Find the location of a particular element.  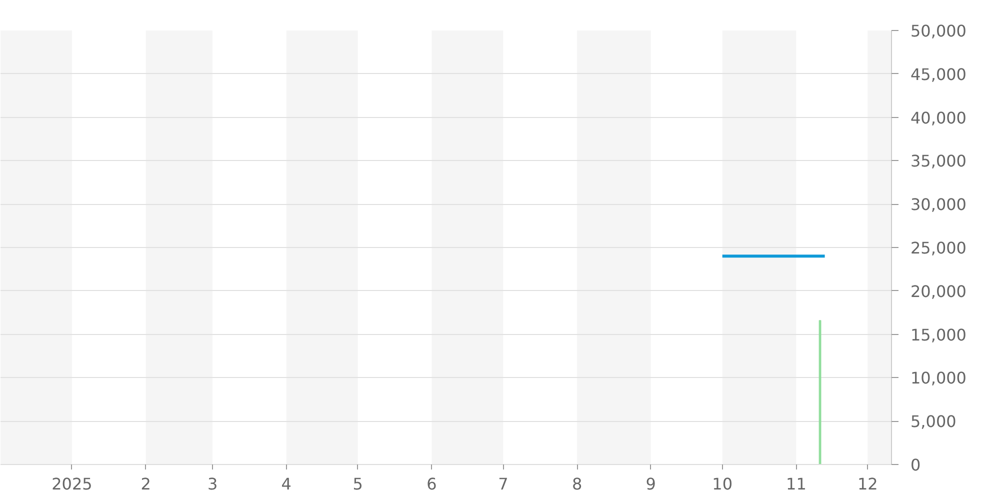

y-tick-label: 15,000 is located at coordinates (938, 334).